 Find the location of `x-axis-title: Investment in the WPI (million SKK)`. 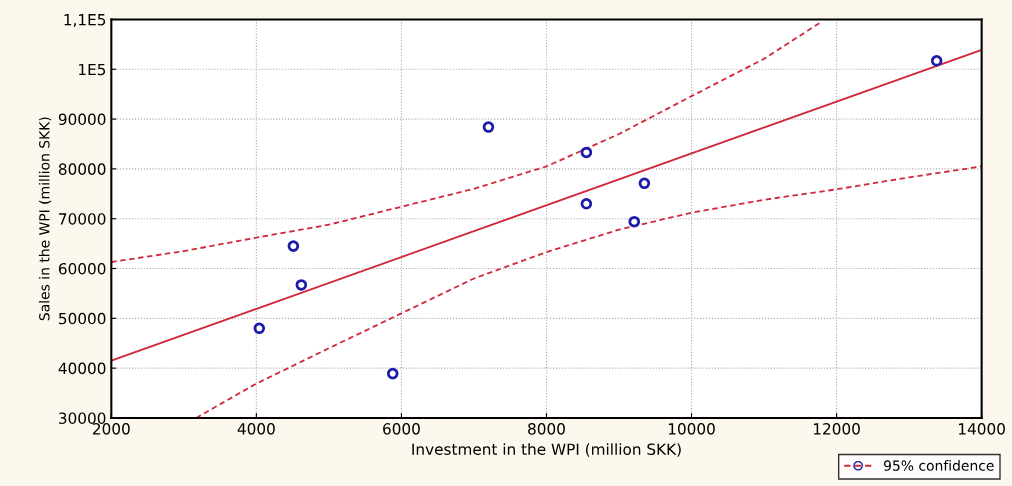

x-axis-title: Investment in the WPI (million SKK) is located at coordinates (546, 450).